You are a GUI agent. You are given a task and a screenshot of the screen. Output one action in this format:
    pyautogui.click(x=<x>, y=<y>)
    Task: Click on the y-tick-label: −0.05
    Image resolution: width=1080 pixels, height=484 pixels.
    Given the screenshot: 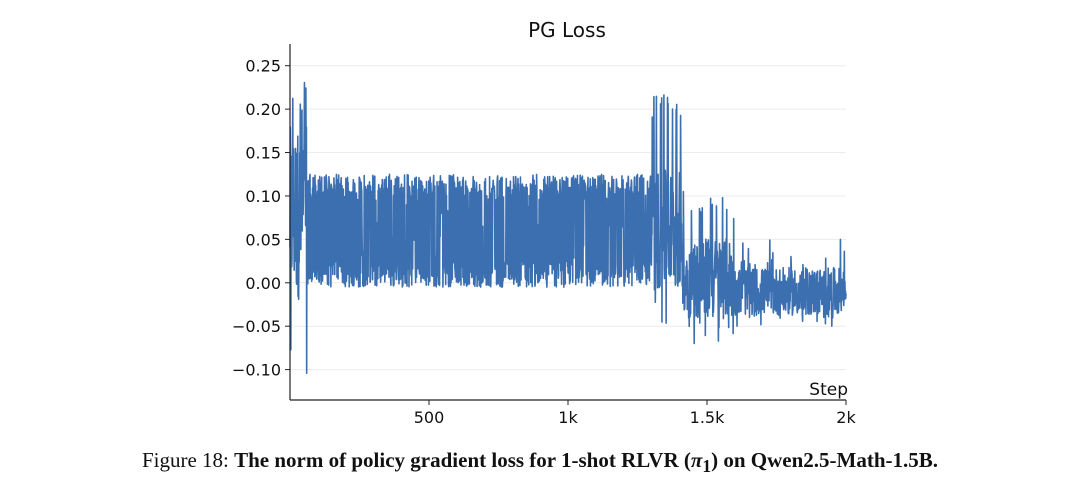 What is the action you would take?
    pyautogui.click(x=256, y=326)
    